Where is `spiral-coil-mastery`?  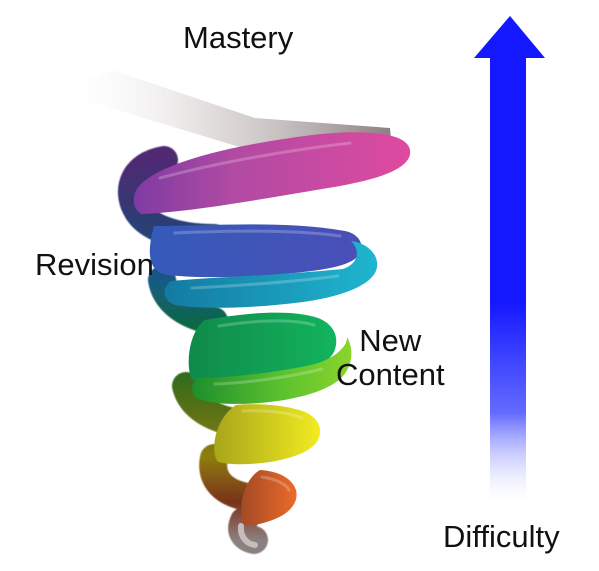 spiral-coil-mastery is located at coordinates (272, 173).